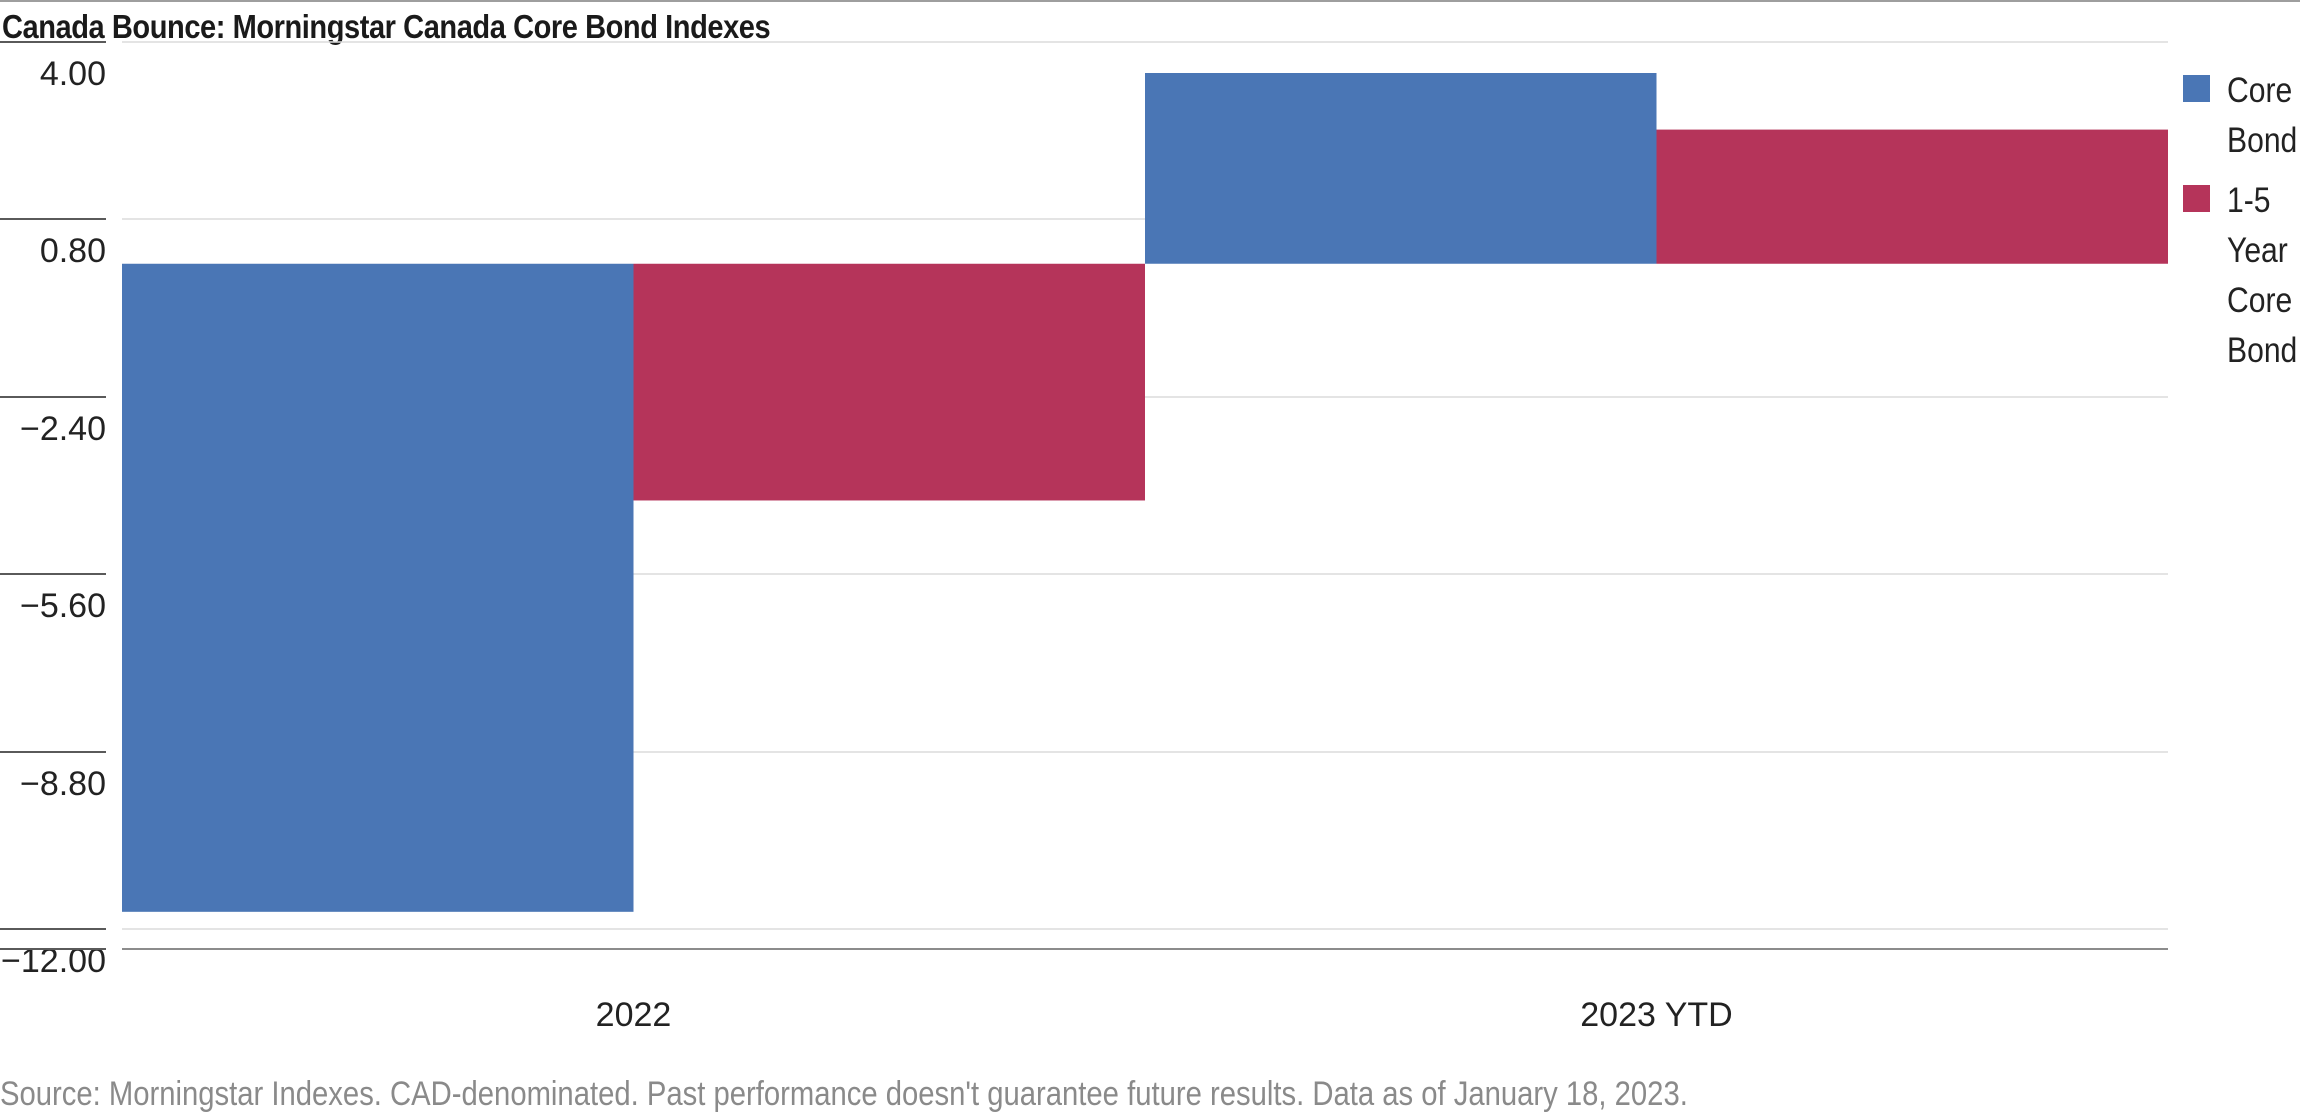 The width and height of the screenshot is (2300, 1117). What do you see at coordinates (634, 1015) in the screenshot?
I see `x-tick-label: 2022` at bounding box center [634, 1015].